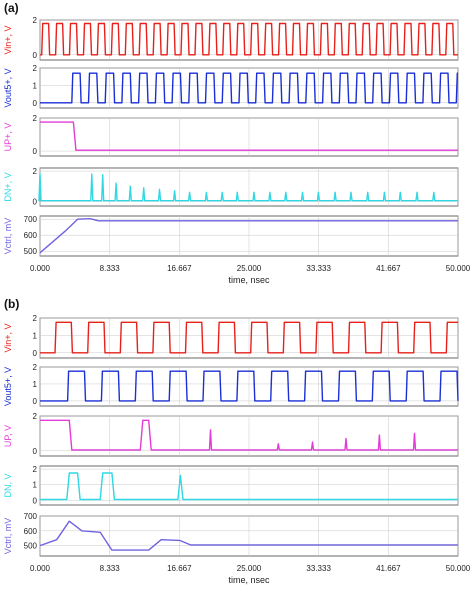 The width and height of the screenshot is (474, 594). Describe the element at coordinates (8, 436) in the screenshot. I see `series-label: UP, V` at that location.